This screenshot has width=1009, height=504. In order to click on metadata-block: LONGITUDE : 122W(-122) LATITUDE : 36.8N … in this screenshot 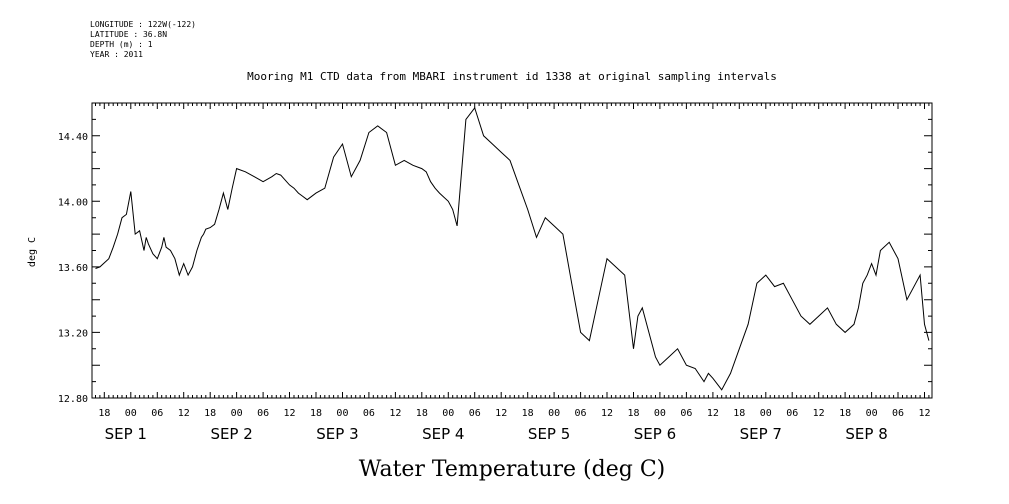, I will do `click(143, 40)`.